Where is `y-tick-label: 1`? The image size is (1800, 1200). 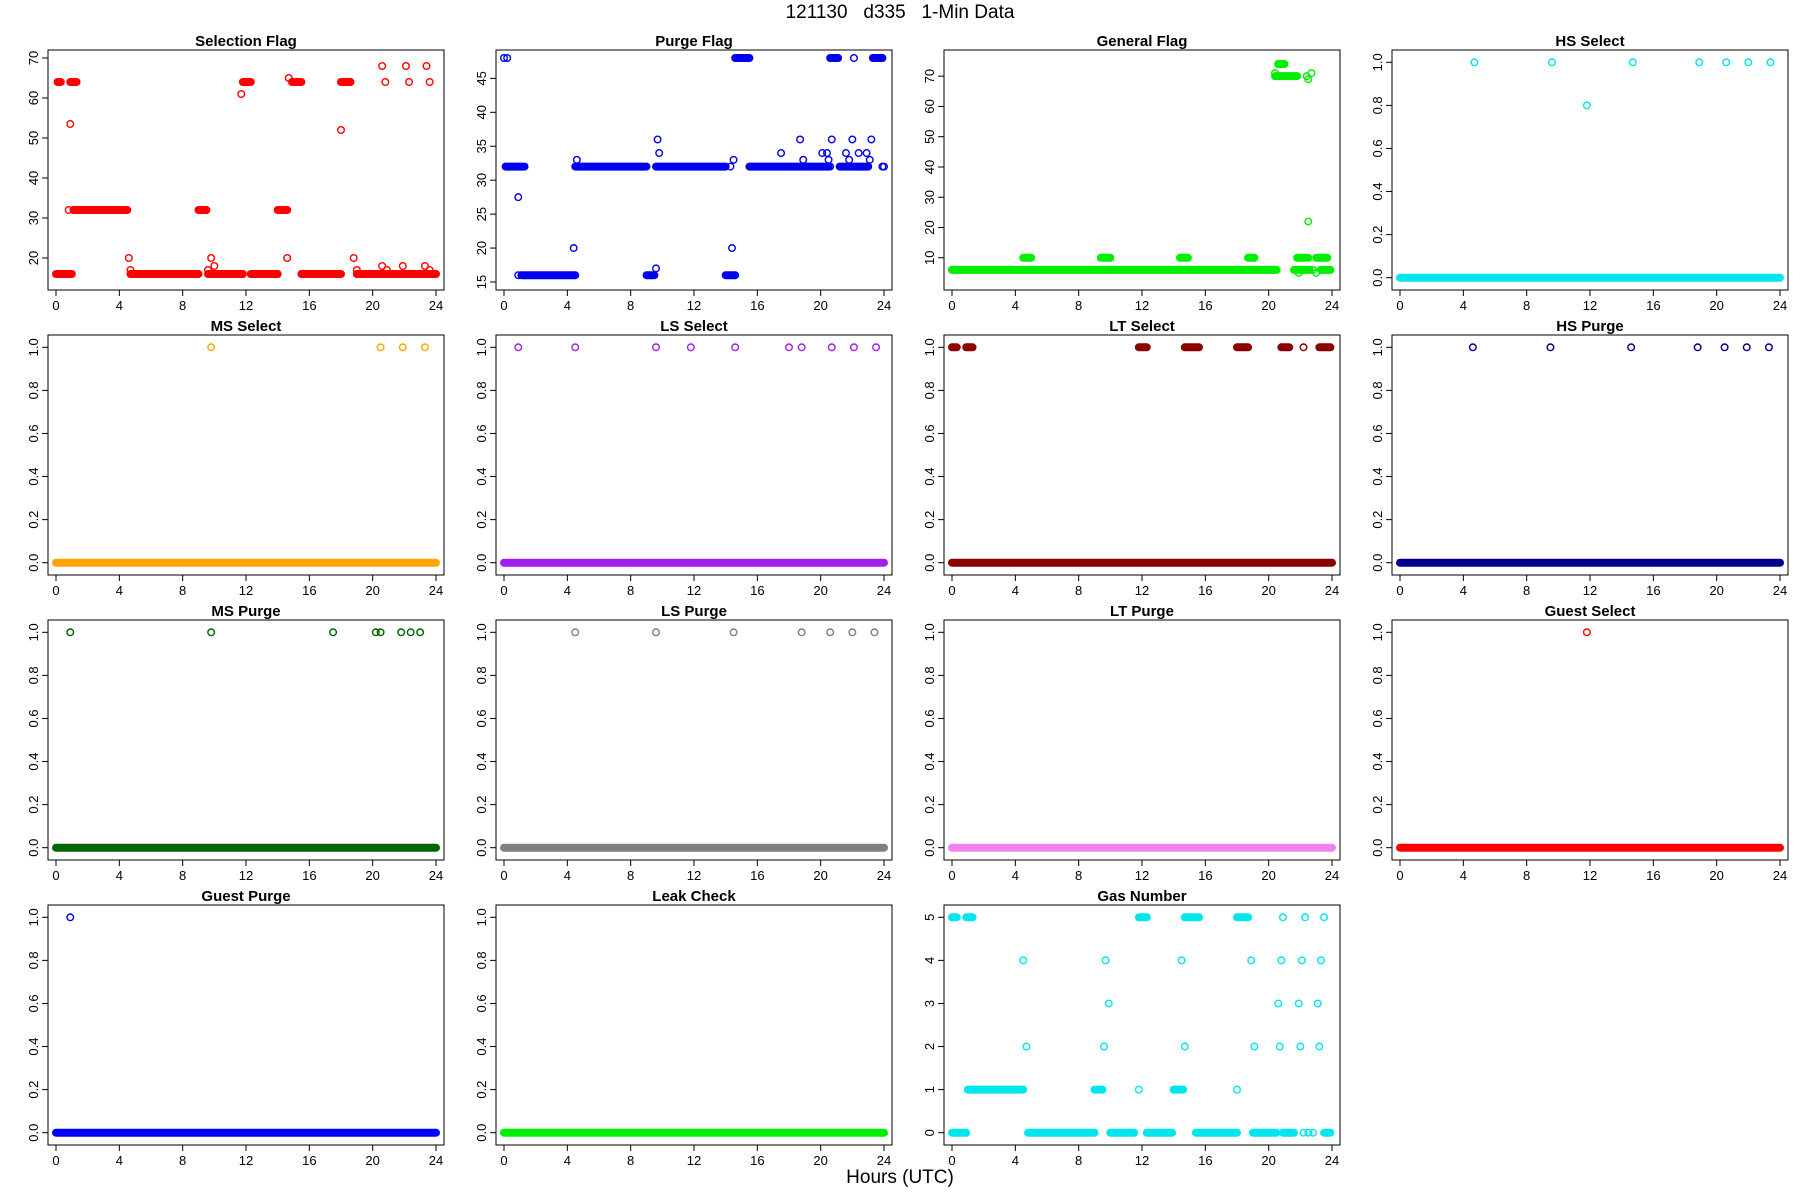 y-tick-label: 1 is located at coordinates (929, 1089).